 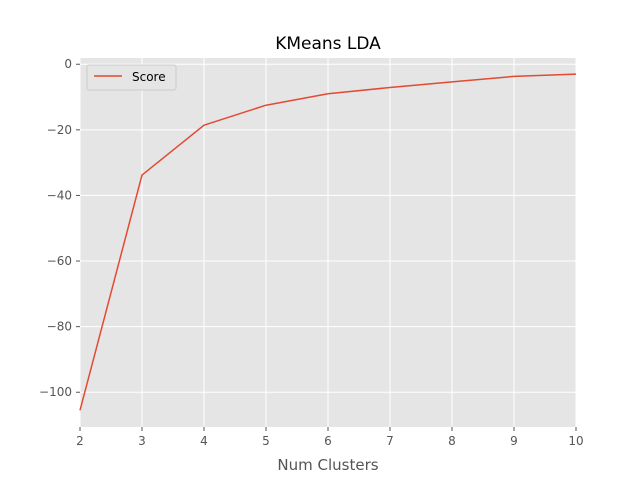 I want to click on y-tick-label: −40, so click(x=59, y=195).